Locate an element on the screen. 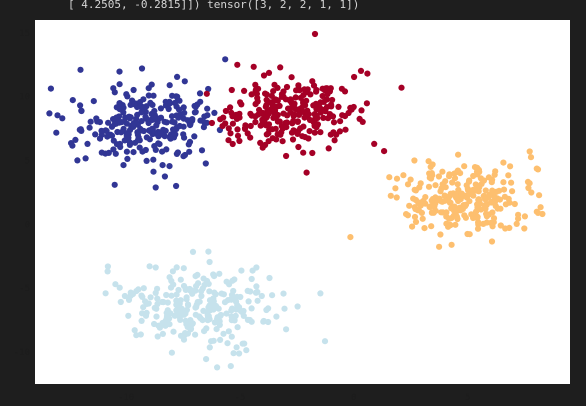 Image resolution: width=586 pixels, height=406 pixels. y-tick-label: 5 is located at coordinates (27, 162).